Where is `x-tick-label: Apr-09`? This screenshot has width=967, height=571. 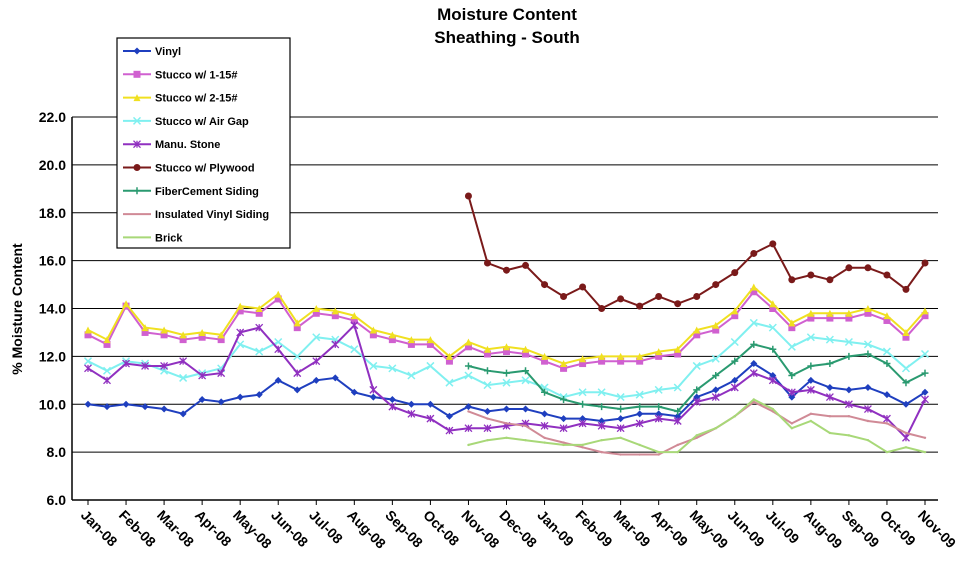 x-tick-label: Apr-09 is located at coordinates (670, 528).